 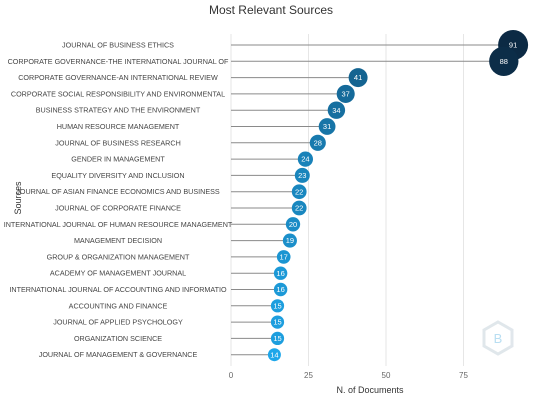 I want to click on data-label: 24, so click(x=305, y=159).